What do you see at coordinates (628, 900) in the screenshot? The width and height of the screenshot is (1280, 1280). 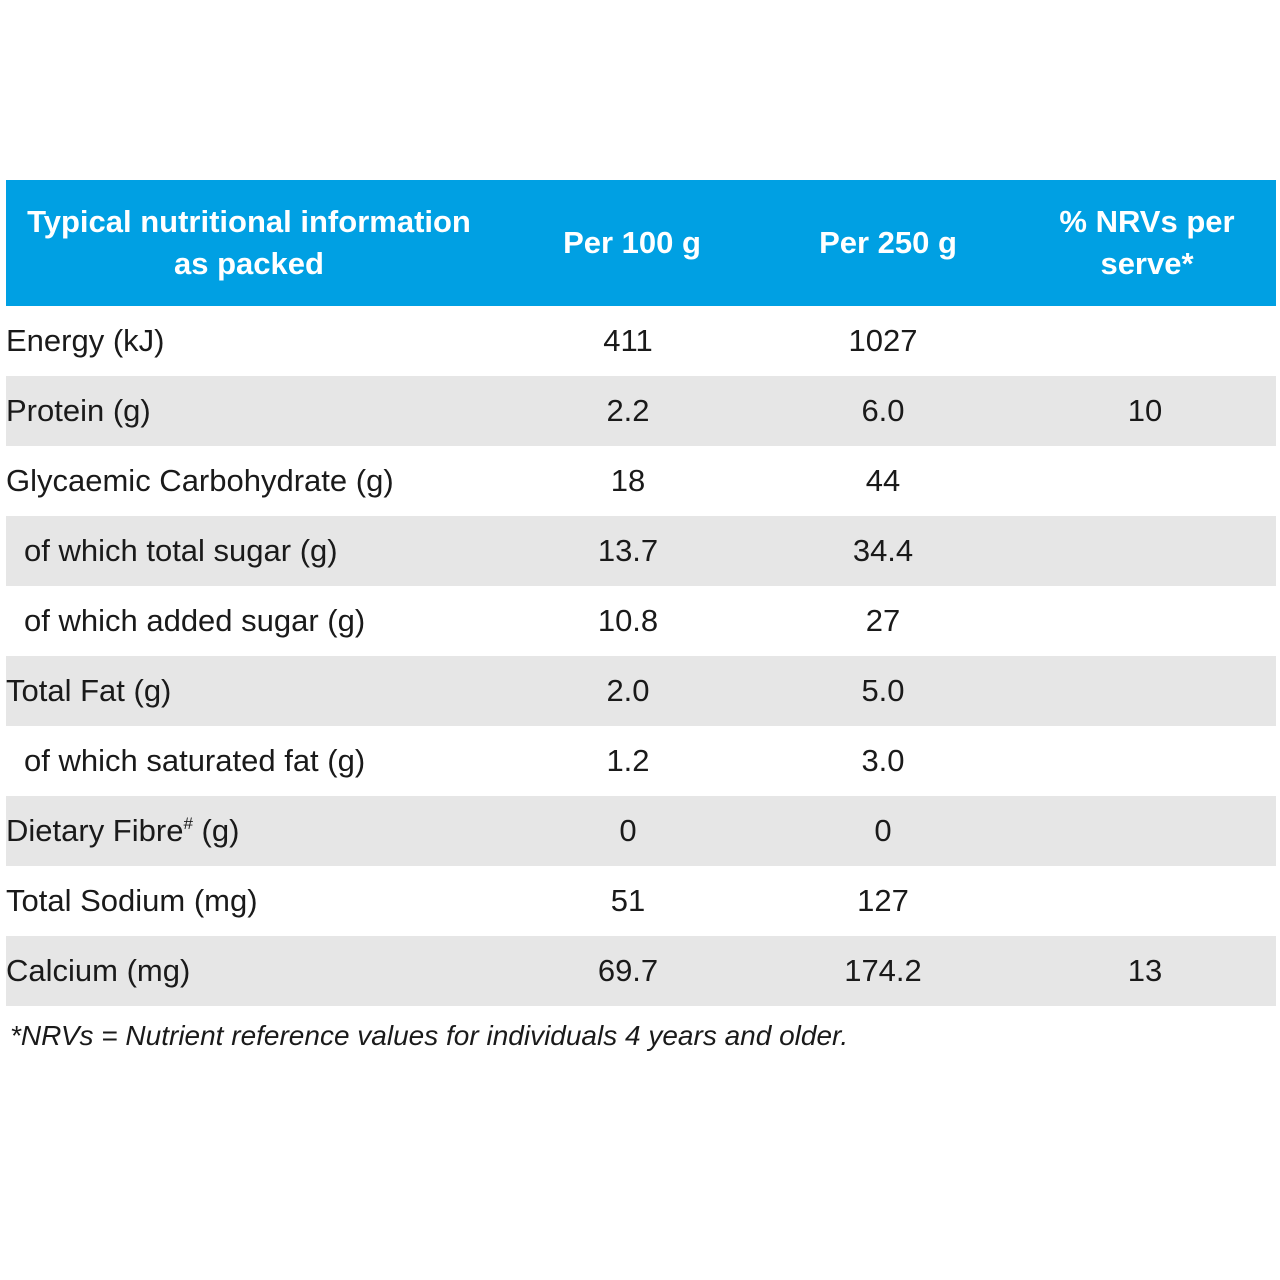 I see `cell-per-100g: 51` at bounding box center [628, 900].